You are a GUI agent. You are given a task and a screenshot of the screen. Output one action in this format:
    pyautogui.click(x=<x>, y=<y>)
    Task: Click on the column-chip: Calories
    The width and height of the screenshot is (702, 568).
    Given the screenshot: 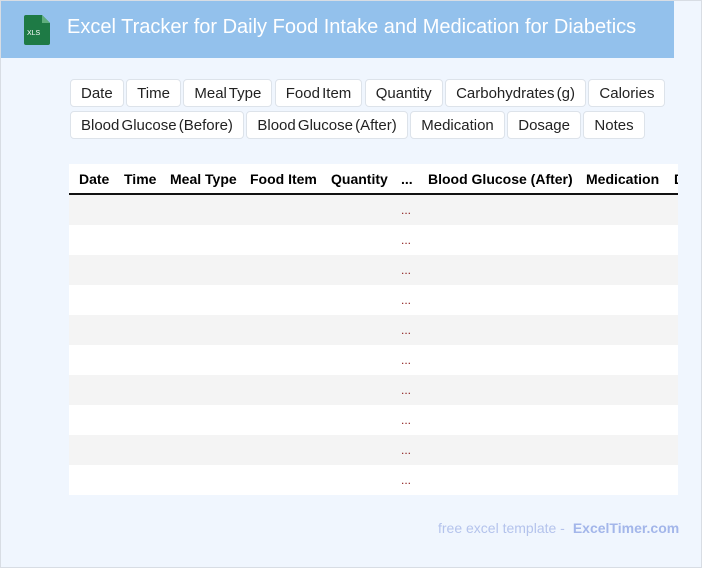 What is the action you would take?
    pyautogui.click(x=627, y=93)
    